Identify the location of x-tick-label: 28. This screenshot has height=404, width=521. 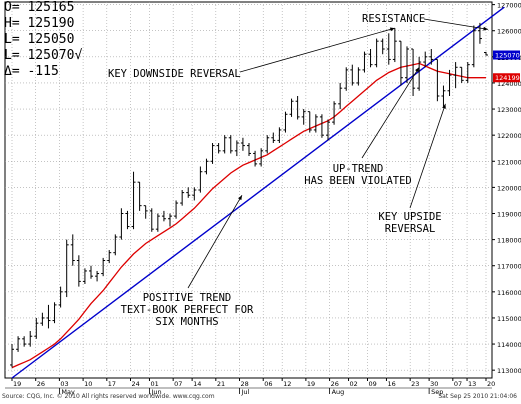
(245, 384).